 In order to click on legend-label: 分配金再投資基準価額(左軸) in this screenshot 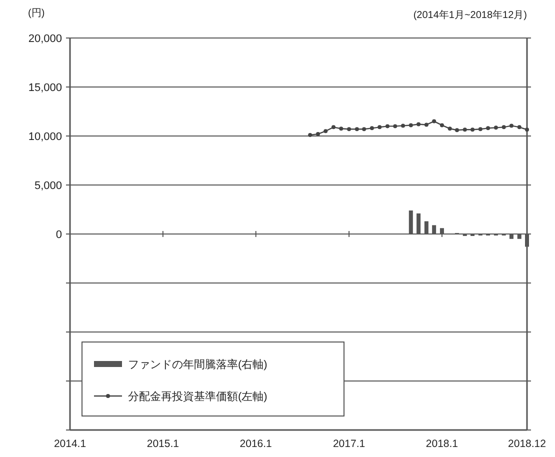, I will do `click(198, 396)`.